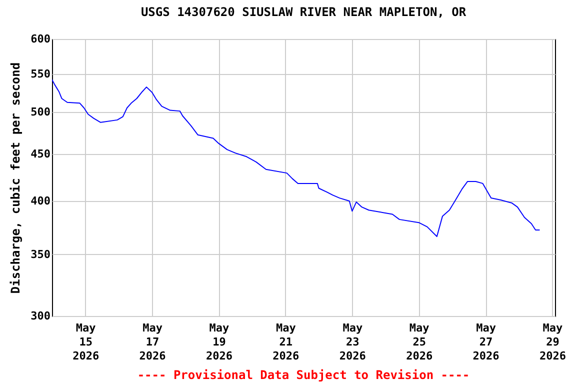 The width and height of the screenshot is (576, 384). Describe the element at coordinates (286, 342) in the screenshot. I see `x-tick-label: May 21 2026` at that location.